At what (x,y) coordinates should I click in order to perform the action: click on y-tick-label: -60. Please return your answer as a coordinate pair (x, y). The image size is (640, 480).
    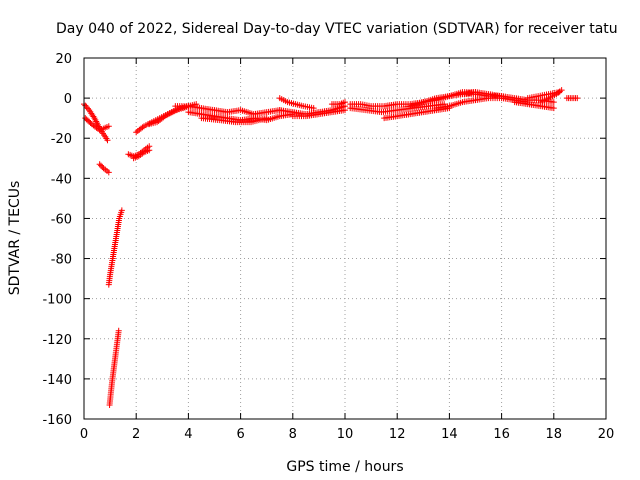
    Looking at the image, I should click on (61, 219).